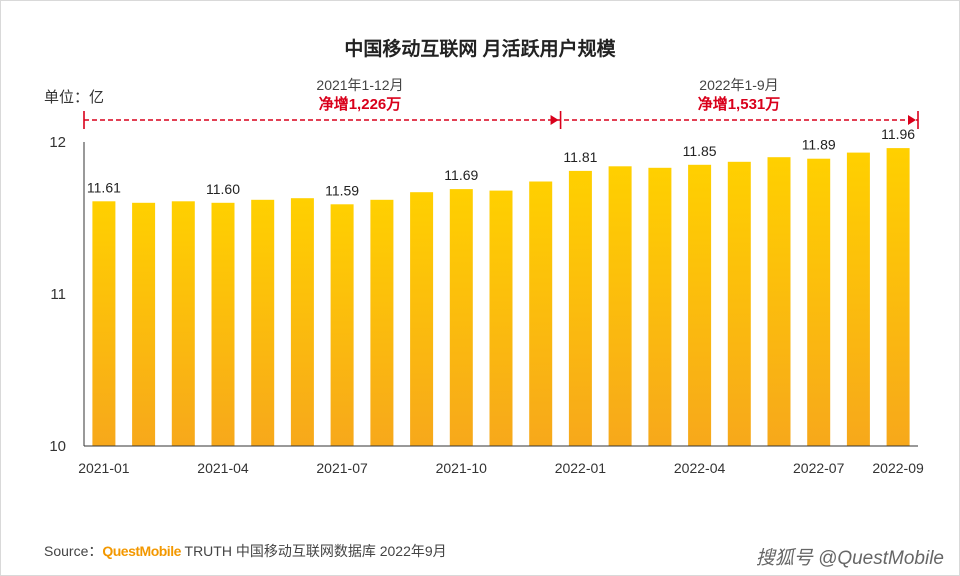 This screenshot has height=576, width=960. I want to click on source-rest: TRUTH 中国移动互联网数据库 2022年9月, so click(313, 551).